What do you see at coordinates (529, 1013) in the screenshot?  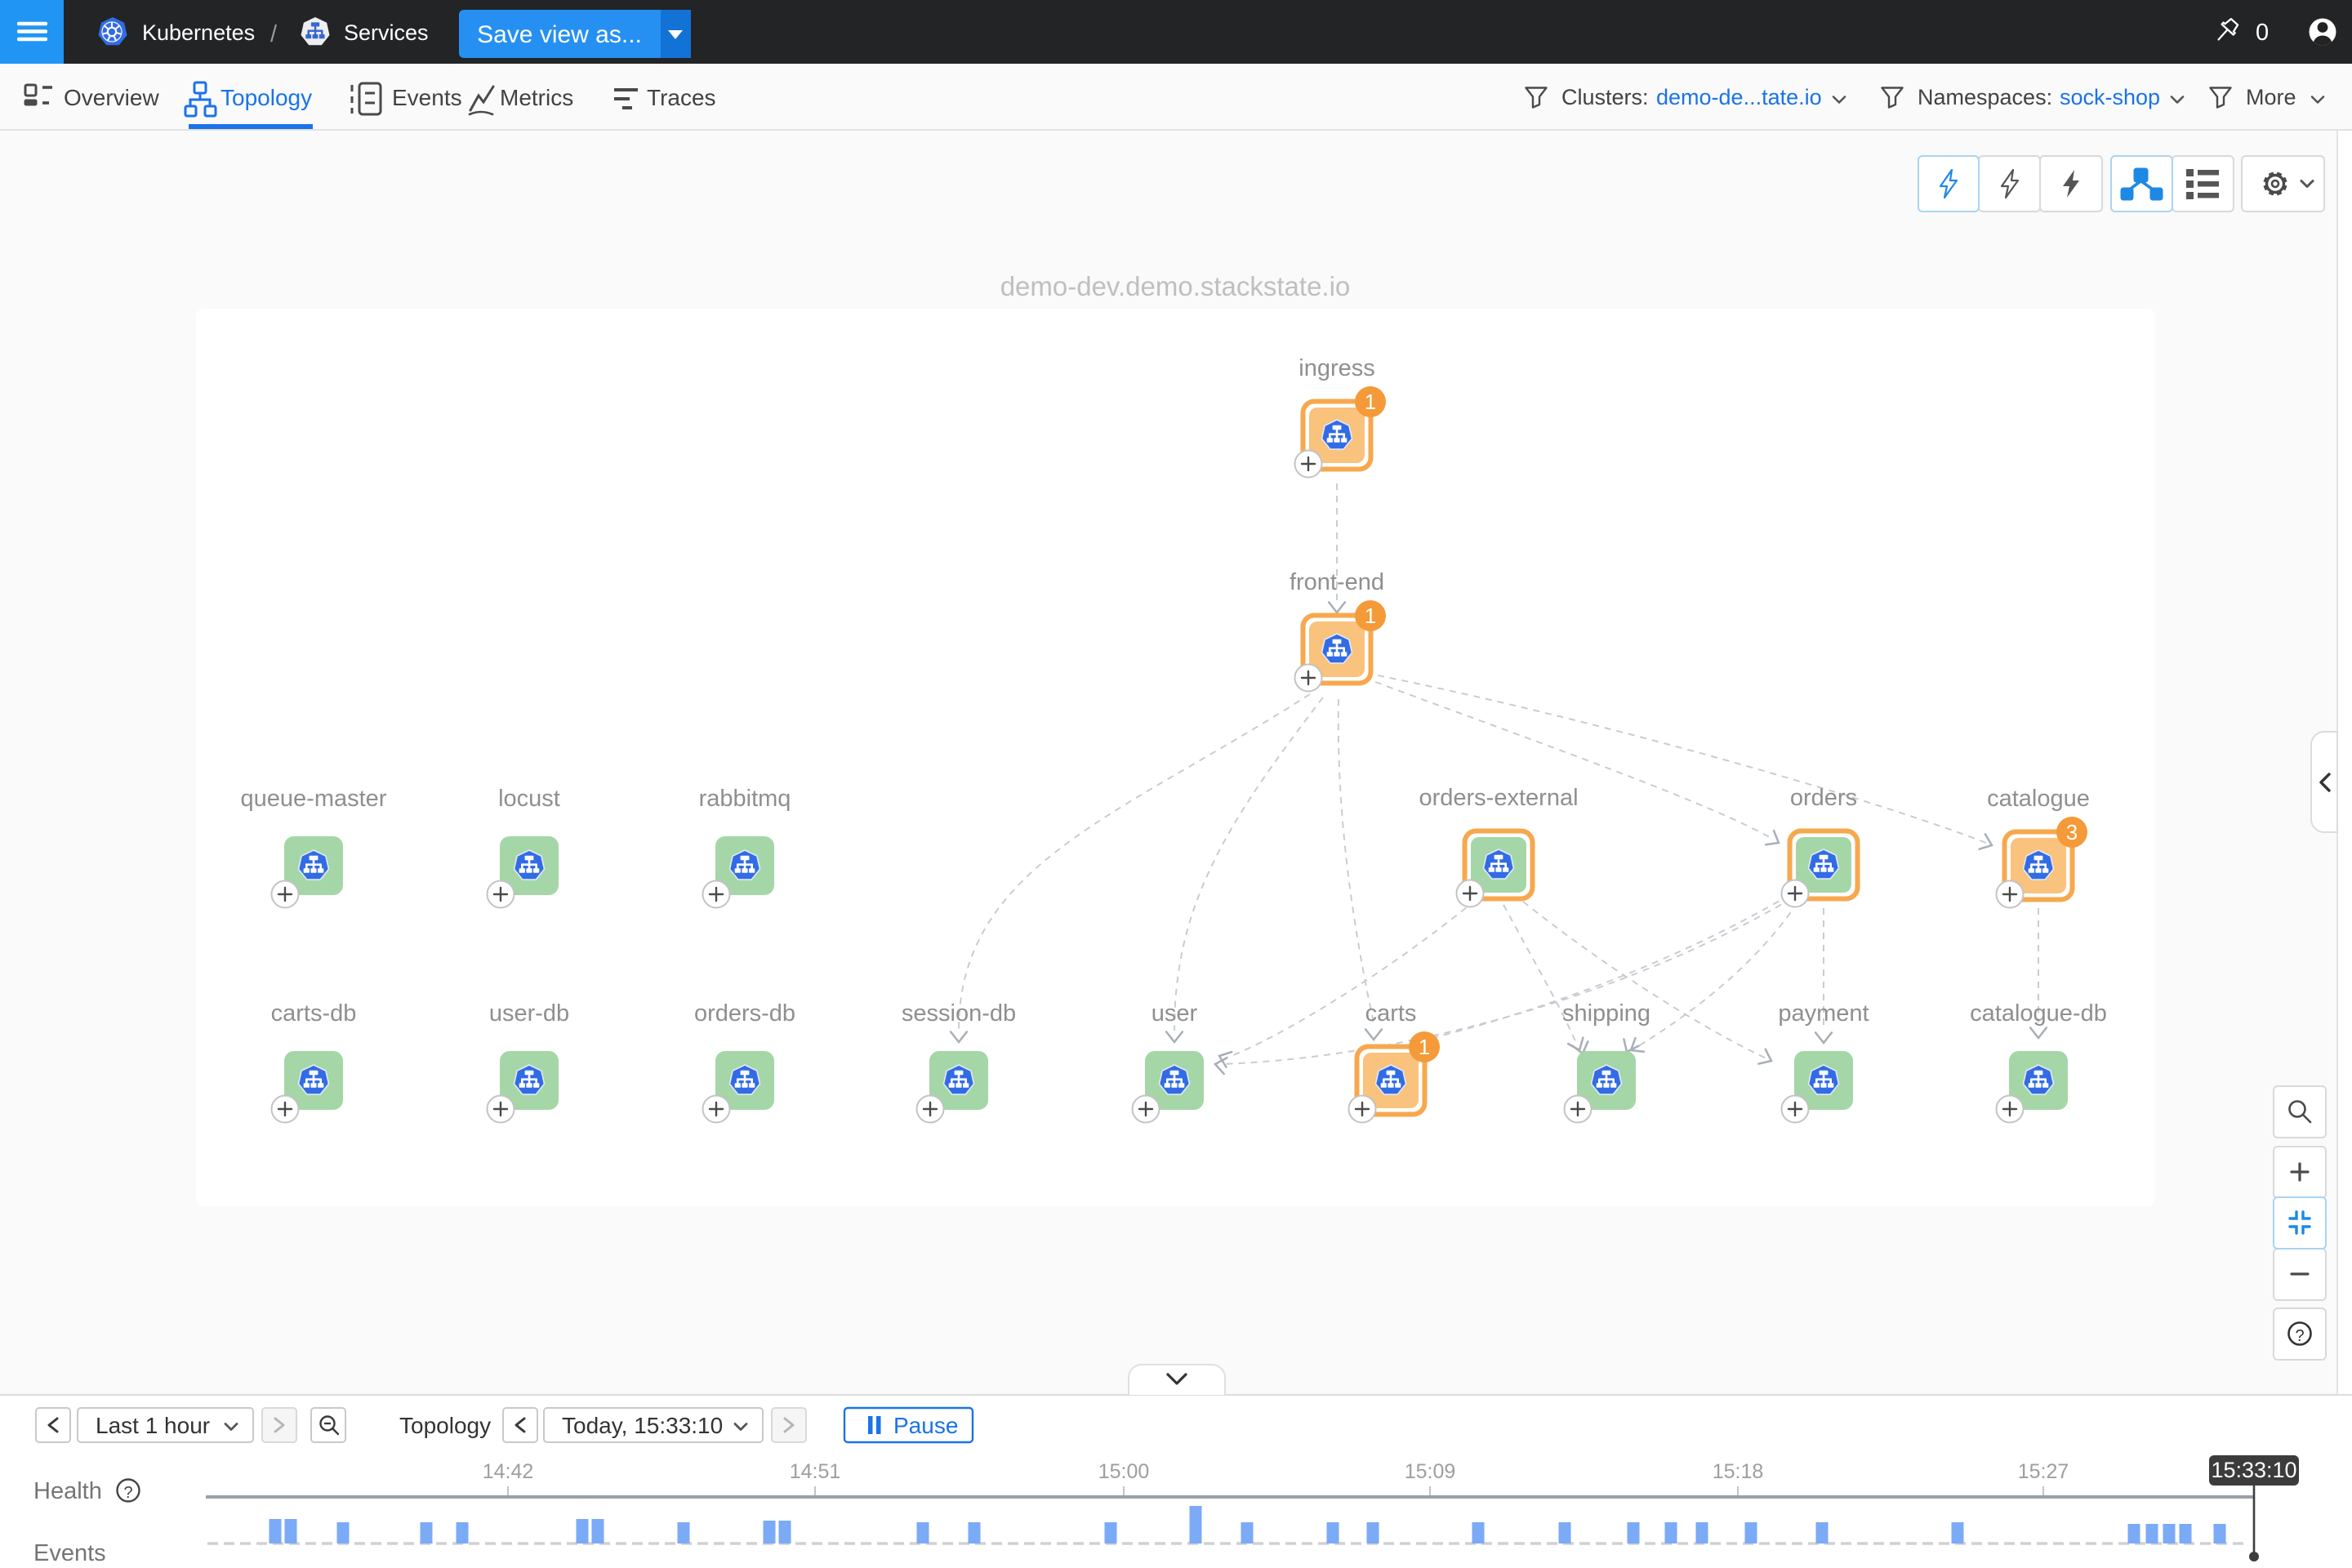 I see `svg-text: user-db` at bounding box center [529, 1013].